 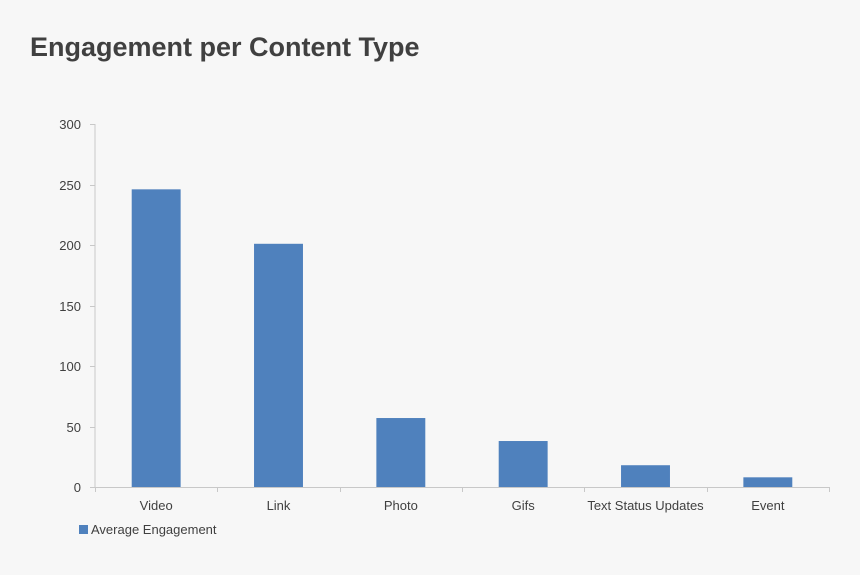 I want to click on x-tick-label: Video, so click(x=156, y=505).